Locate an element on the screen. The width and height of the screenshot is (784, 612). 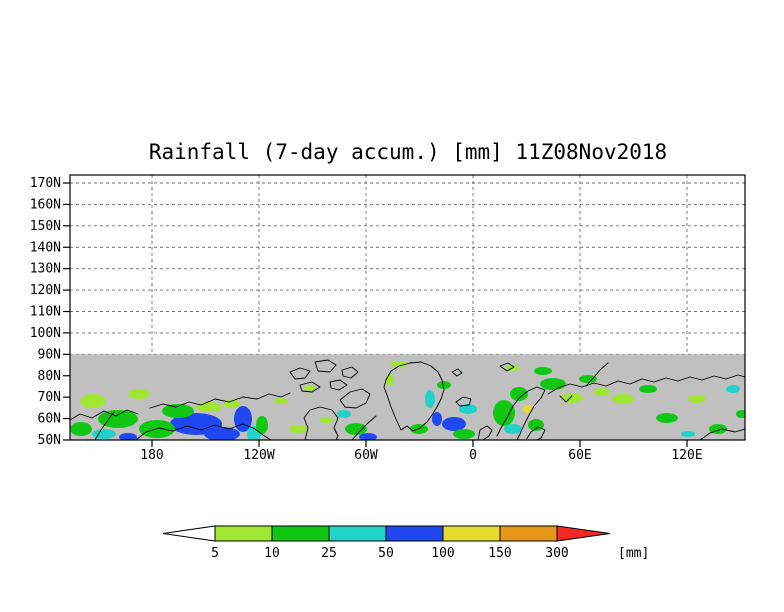
x-axis-label: 60W is located at coordinates (366, 455).